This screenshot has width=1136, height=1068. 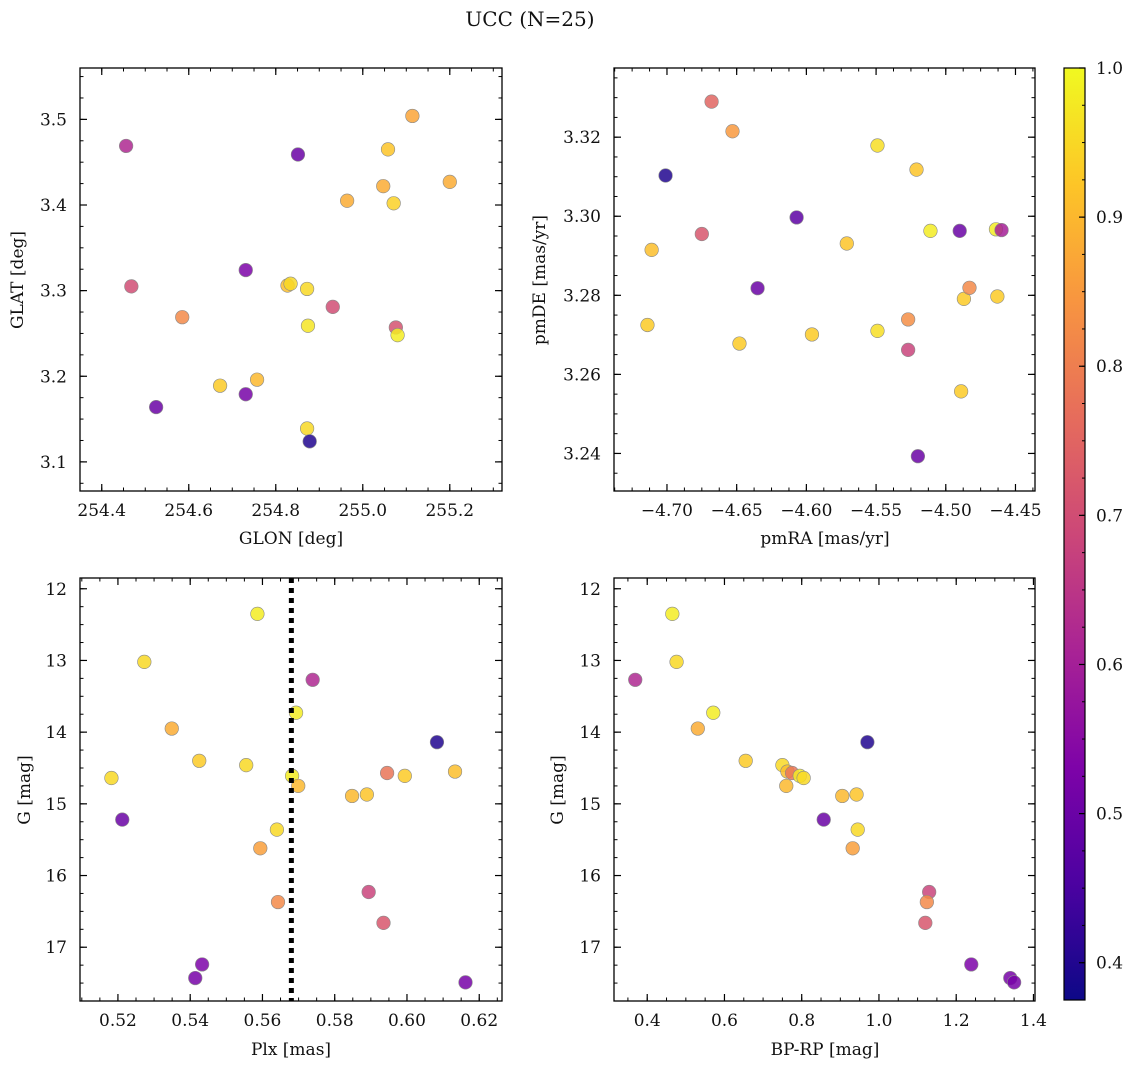 I want to click on colorbar-tick-label: 0.9, so click(x=1109, y=218).